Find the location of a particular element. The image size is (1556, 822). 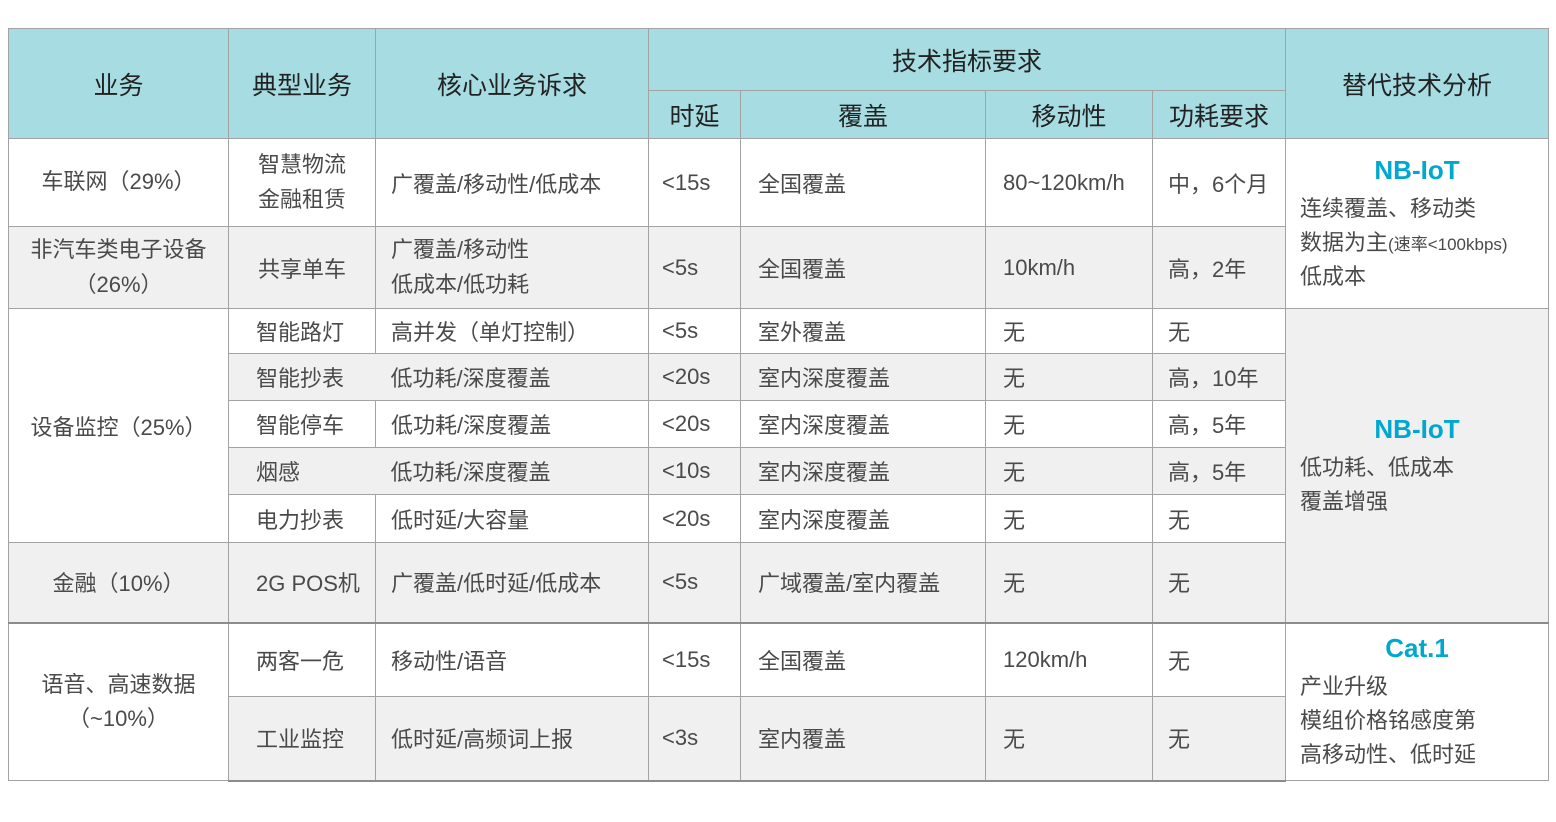

alt-tech-block-nbiot-1: NB-IoT 连续覆盖、移动类 数据为主(速率<100kbps) 低成本 is located at coordinates (1417, 223).